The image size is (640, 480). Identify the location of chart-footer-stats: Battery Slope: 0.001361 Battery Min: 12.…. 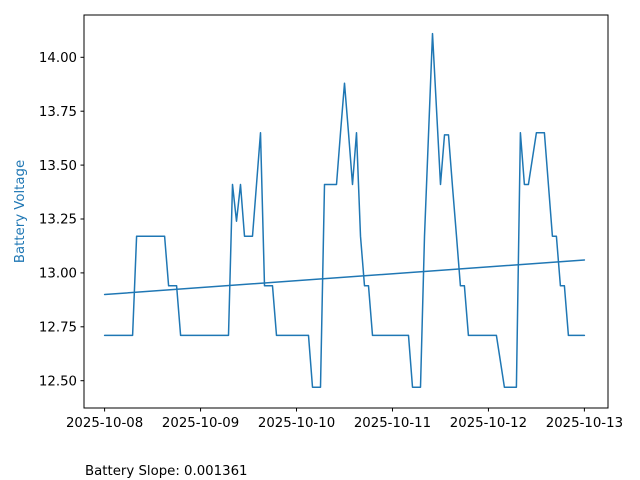
(224, 456).